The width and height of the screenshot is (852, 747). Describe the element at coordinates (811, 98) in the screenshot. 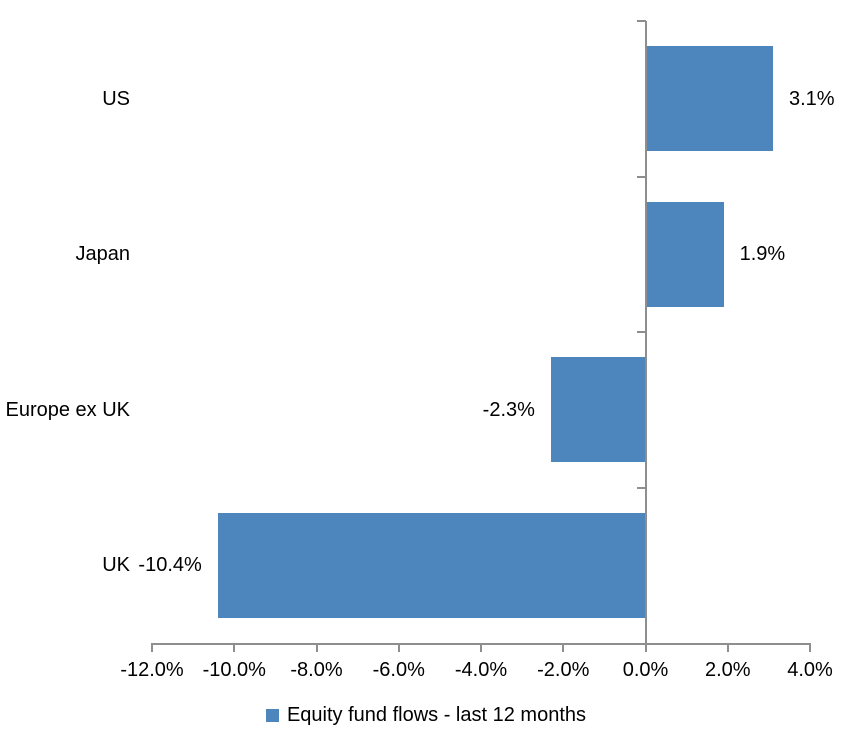

I see `value-label-us: 3.1%` at that location.